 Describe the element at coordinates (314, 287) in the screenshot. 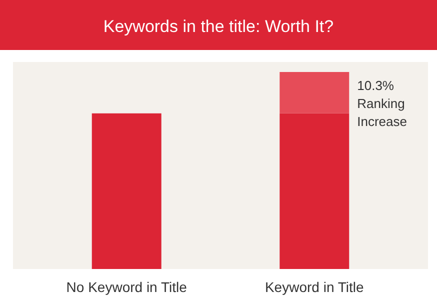

I see `x-tick-label: Keyword in Title` at that location.